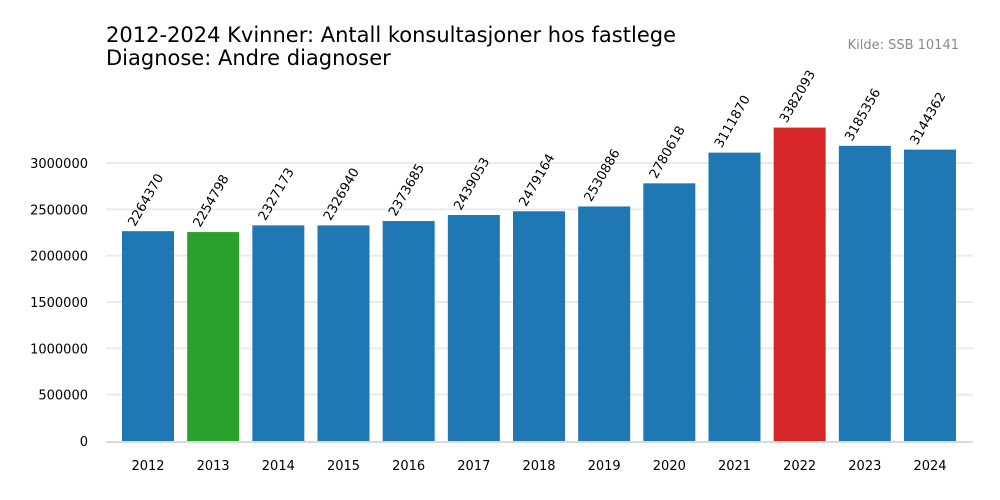  I want to click on y-tick-label: 500000, so click(63, 396).